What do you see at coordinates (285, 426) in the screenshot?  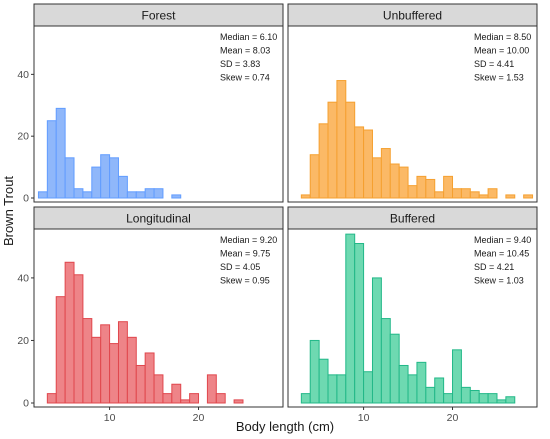 I see `x-axis-title: Body length (cm)` at bounding box center [285, 426].